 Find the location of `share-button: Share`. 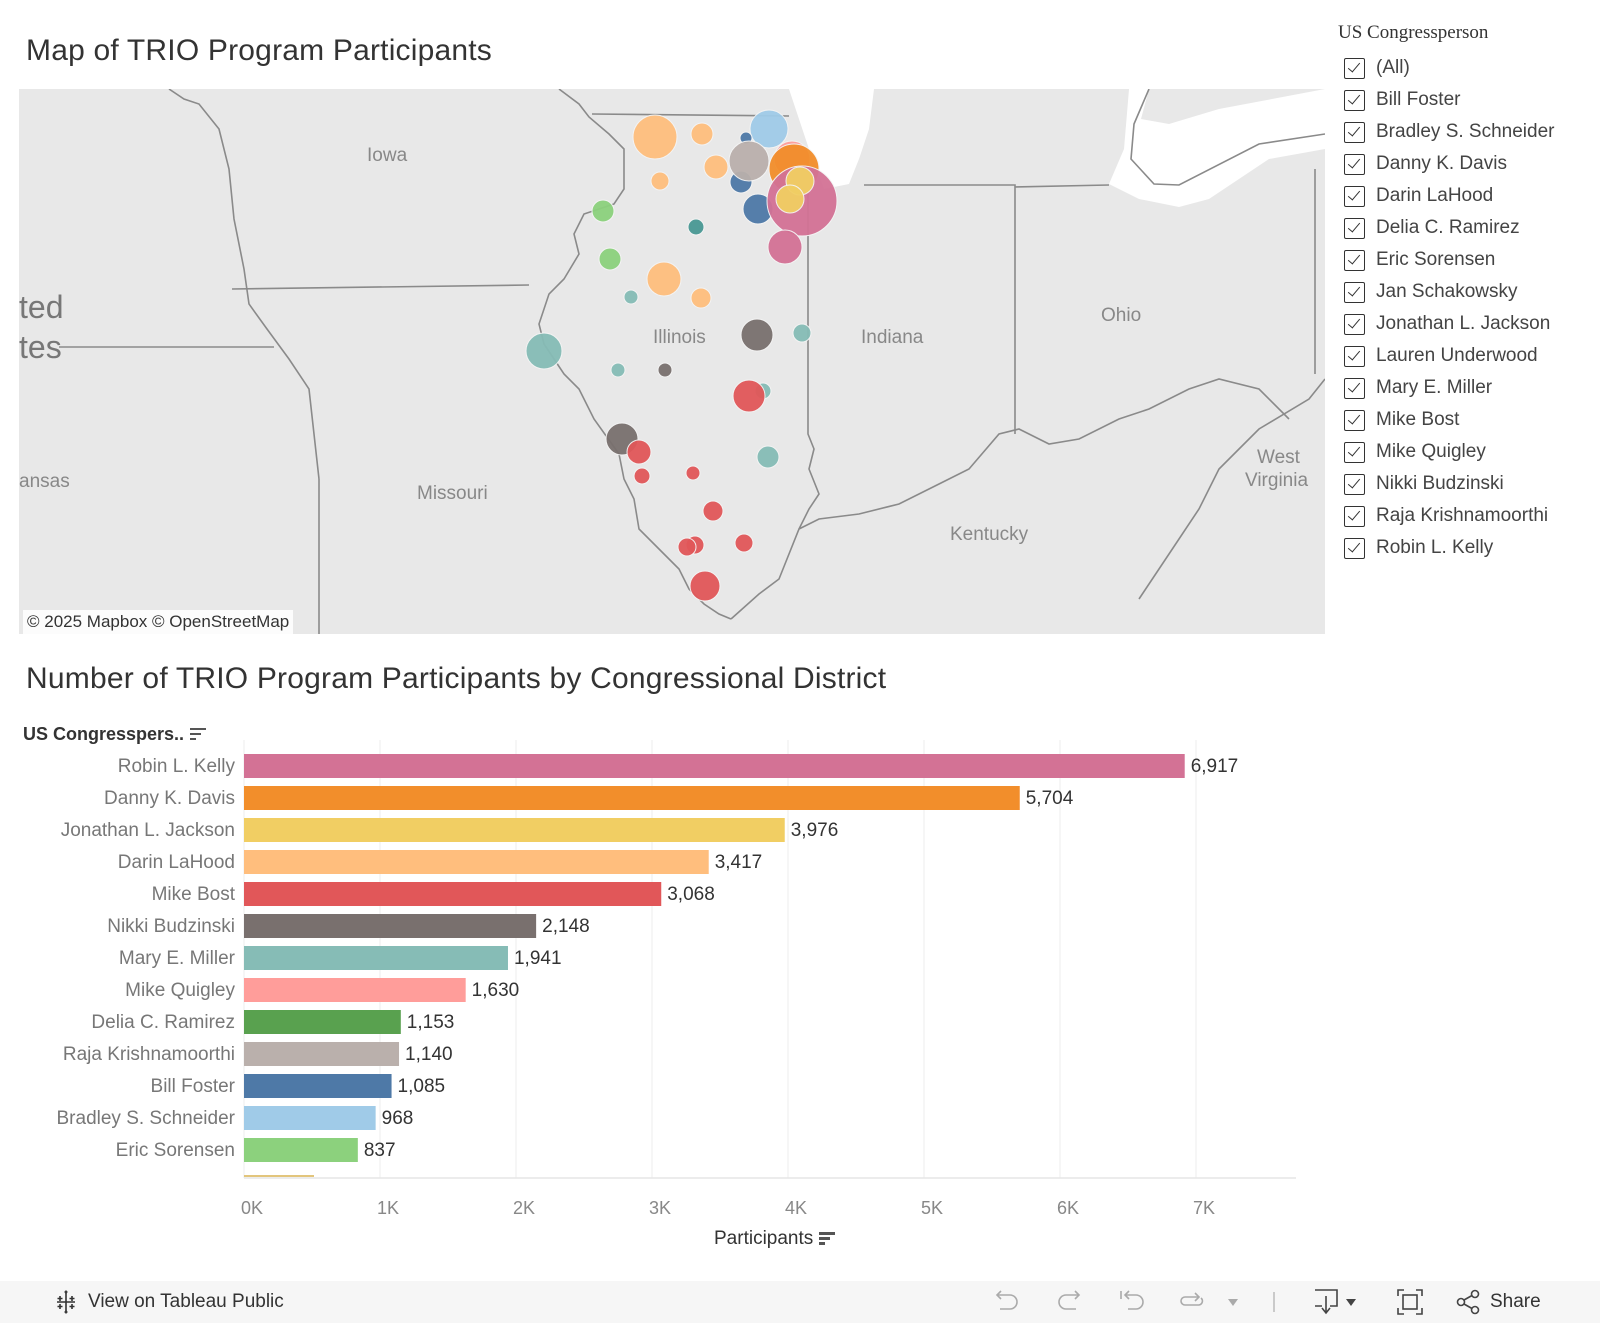

share-button: Share is located at coordinates (1498, 1302).